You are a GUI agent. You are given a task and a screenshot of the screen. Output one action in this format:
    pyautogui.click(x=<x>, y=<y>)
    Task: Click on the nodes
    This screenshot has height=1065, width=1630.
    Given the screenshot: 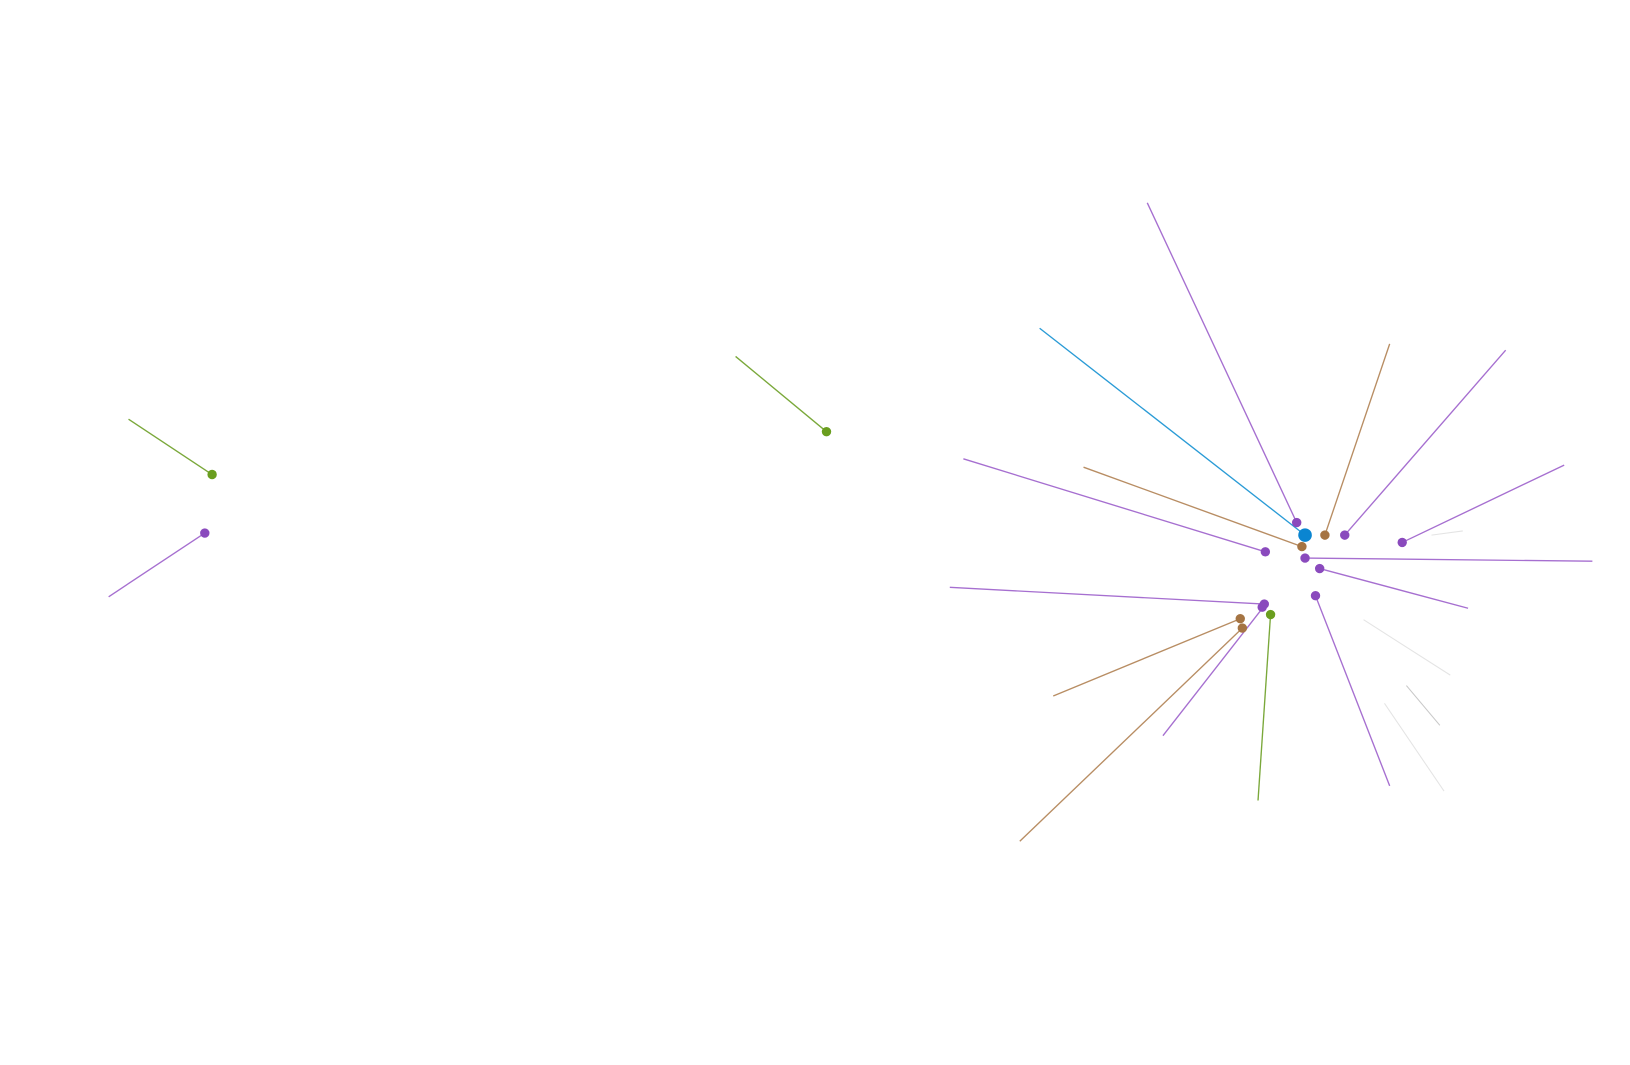 What is the action you would take?
    pyautogui.click(x=803, y=529)
    